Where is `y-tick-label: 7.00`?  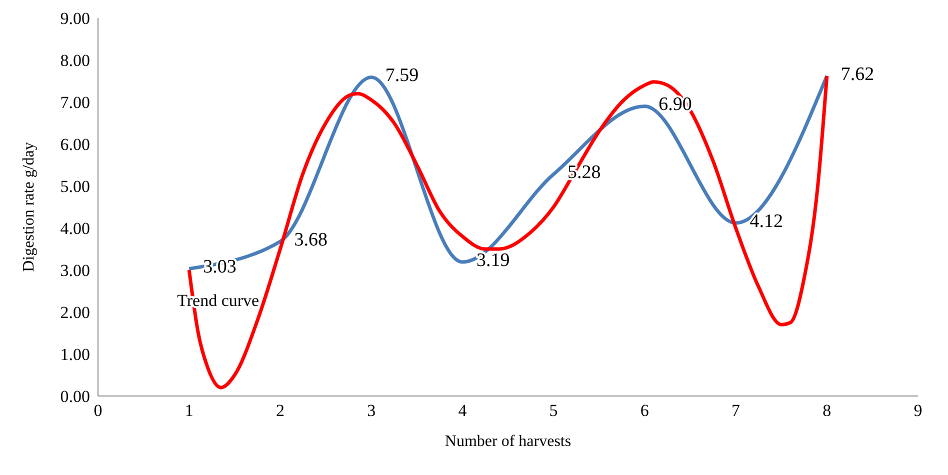 y-tick-label: 7.00 is located at coordinates (75, 102).